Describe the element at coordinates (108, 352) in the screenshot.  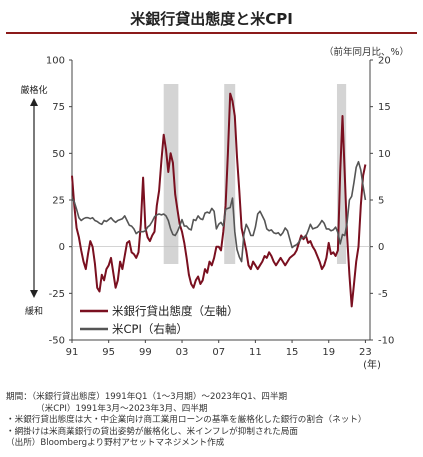
I see `x-tick-label: 95` at that location.